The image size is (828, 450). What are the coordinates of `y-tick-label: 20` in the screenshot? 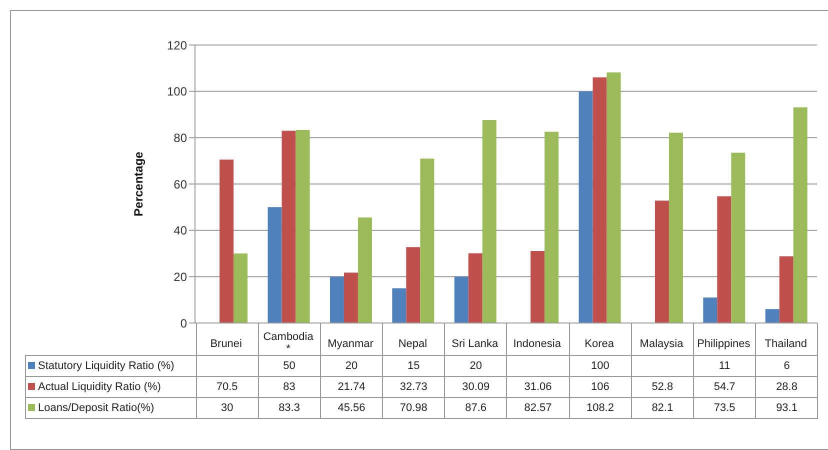 It's located at (181, 277).